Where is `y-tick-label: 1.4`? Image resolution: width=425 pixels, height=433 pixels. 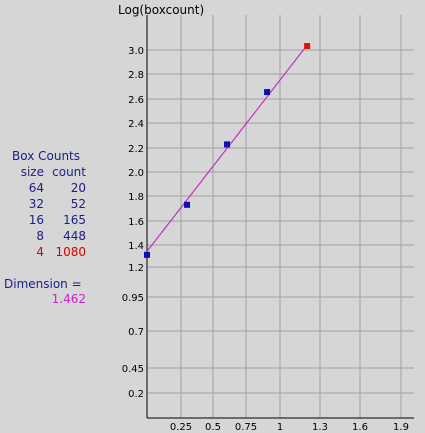
y-tick-label: 1.4 is located at coordinates (136, 246).